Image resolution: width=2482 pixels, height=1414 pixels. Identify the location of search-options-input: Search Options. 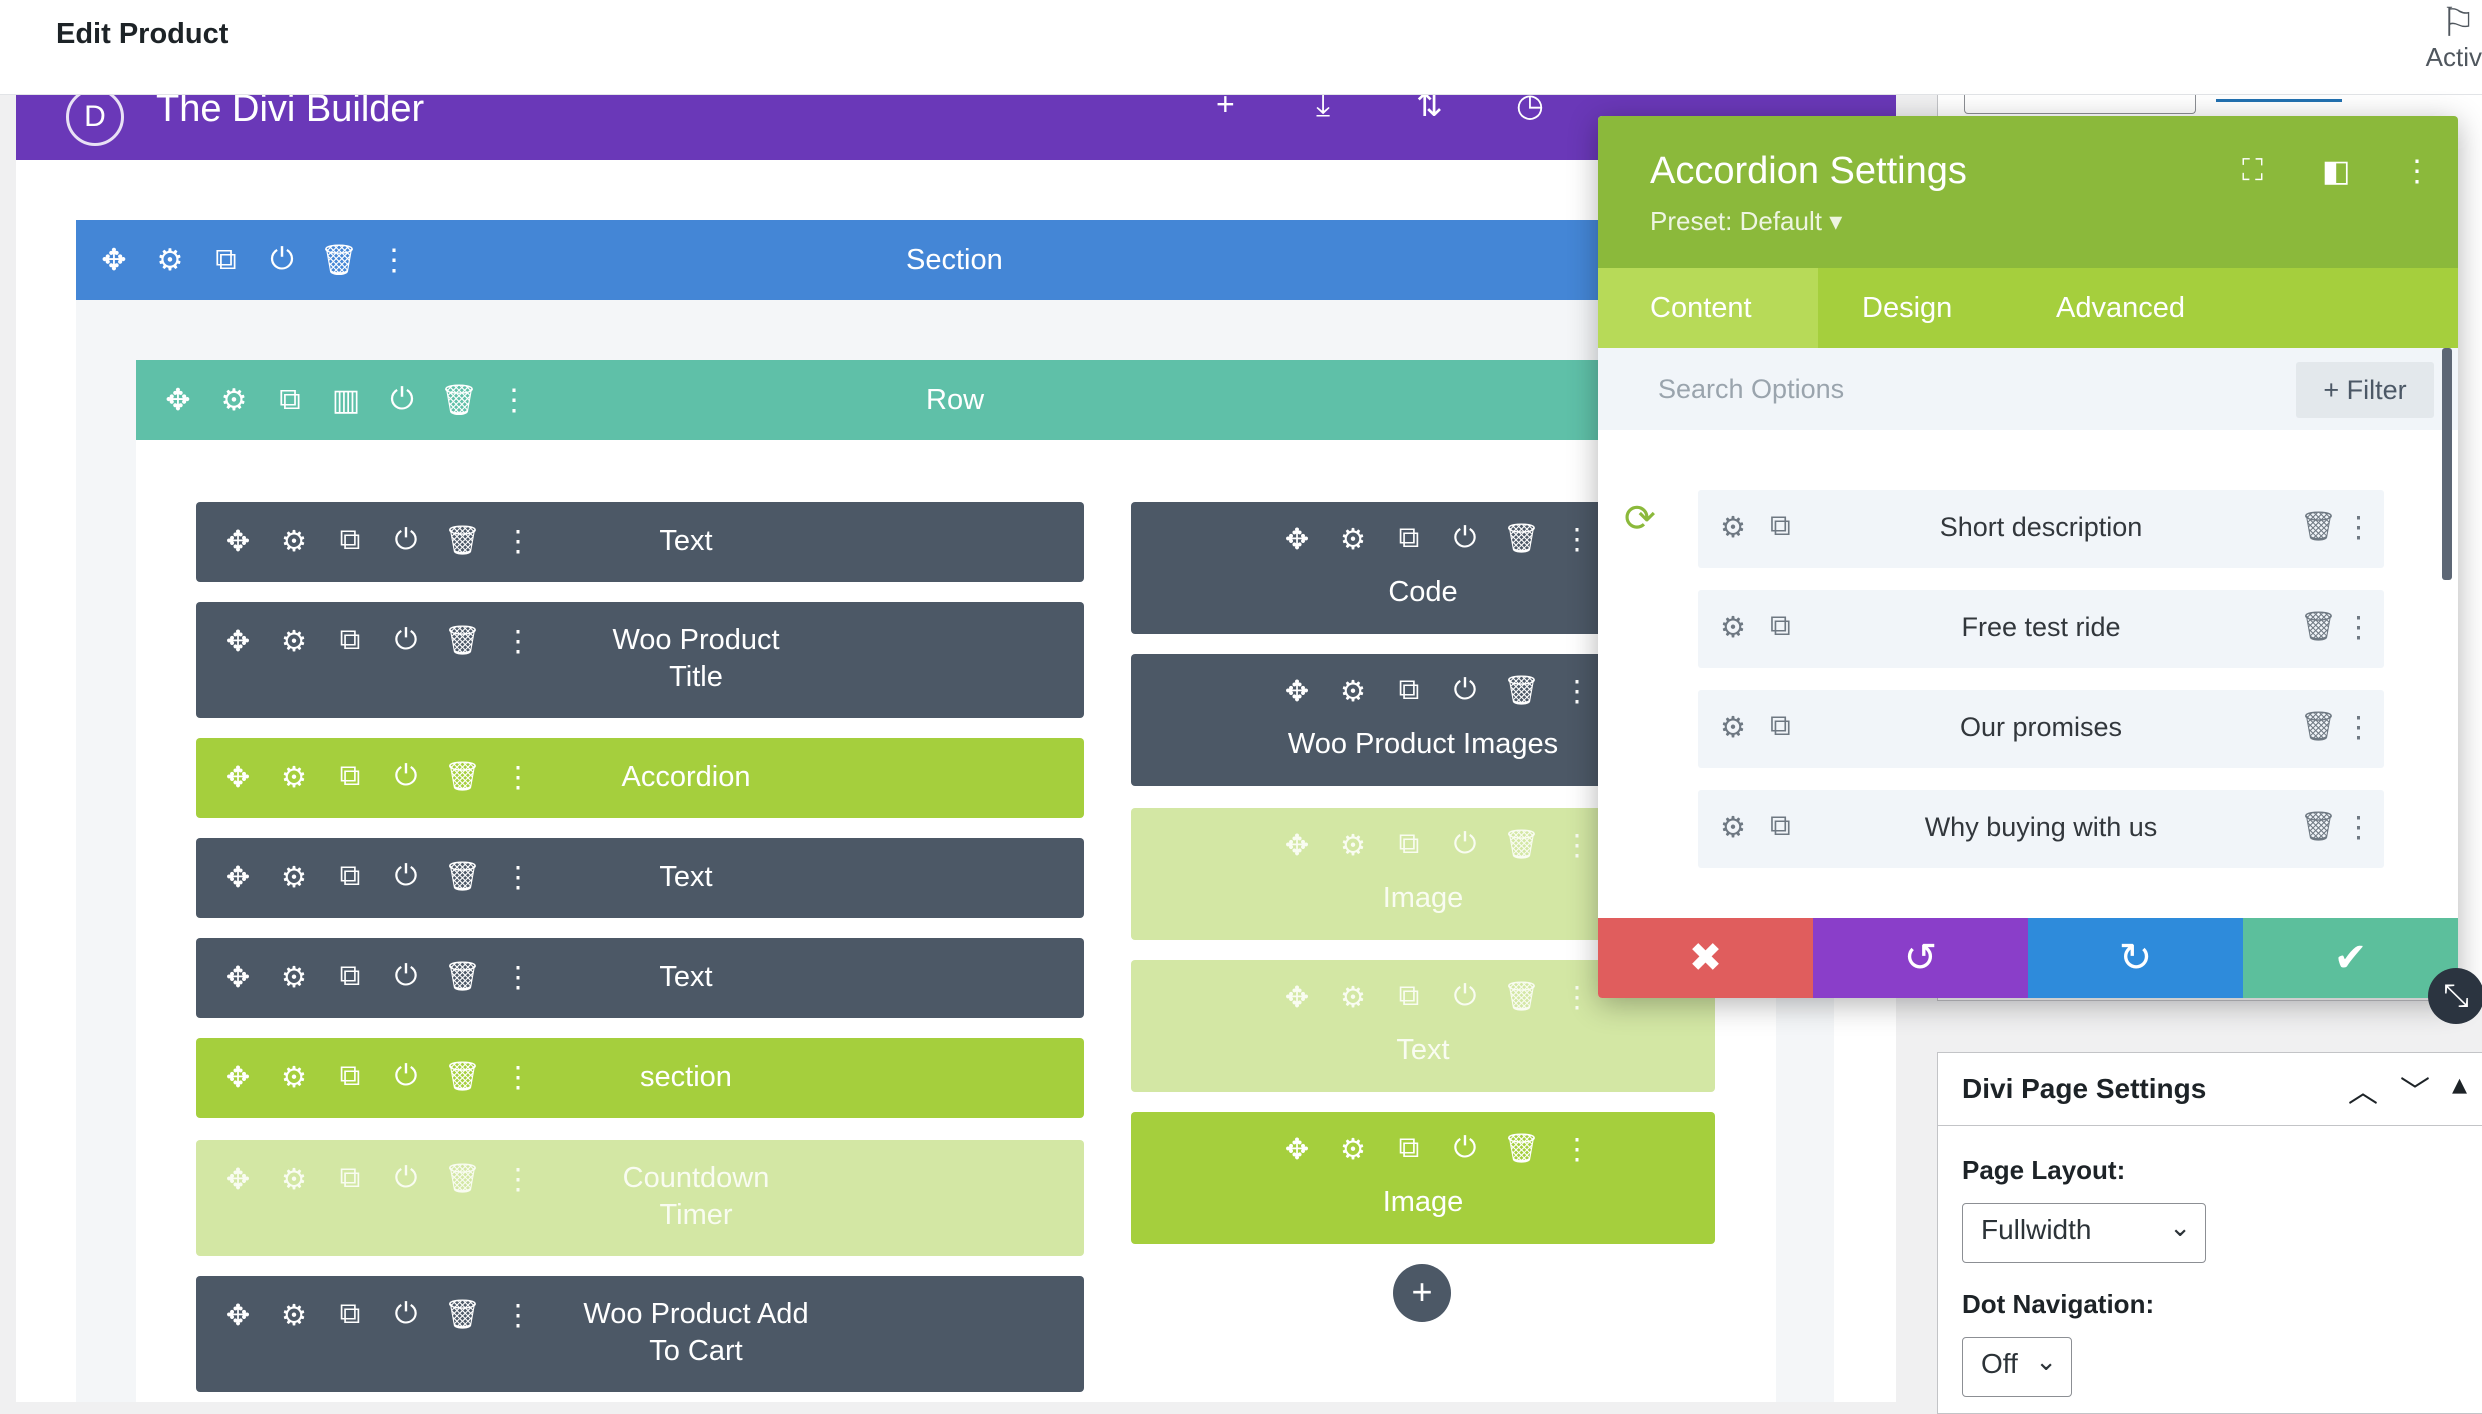
(1751, 389).